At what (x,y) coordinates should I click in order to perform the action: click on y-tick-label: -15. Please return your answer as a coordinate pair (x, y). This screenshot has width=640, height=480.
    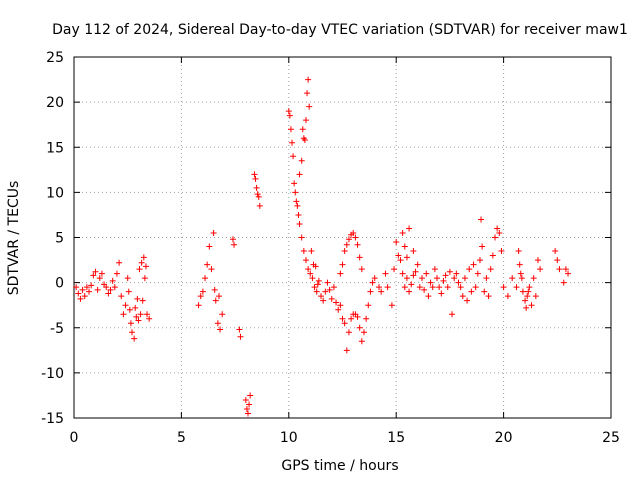
    Looking at the image, I should click on (52, 419).